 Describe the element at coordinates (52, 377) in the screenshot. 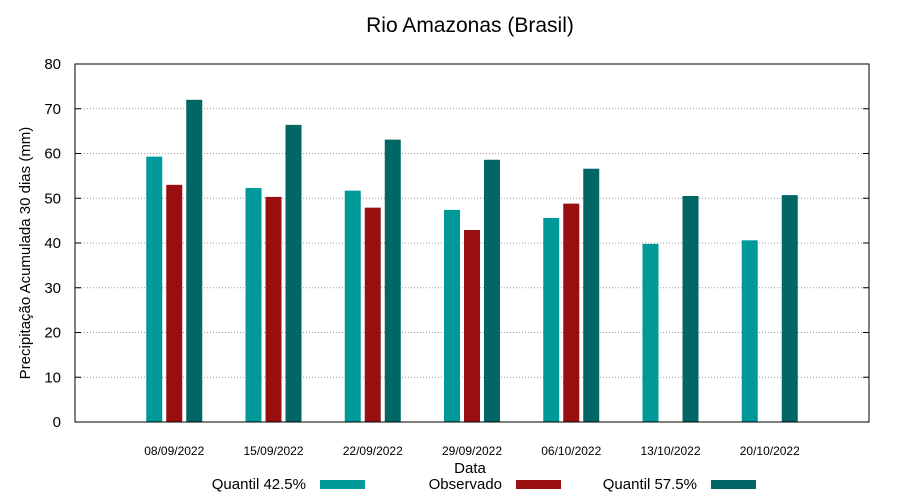

I see `y-tick-label: 10` at that location.